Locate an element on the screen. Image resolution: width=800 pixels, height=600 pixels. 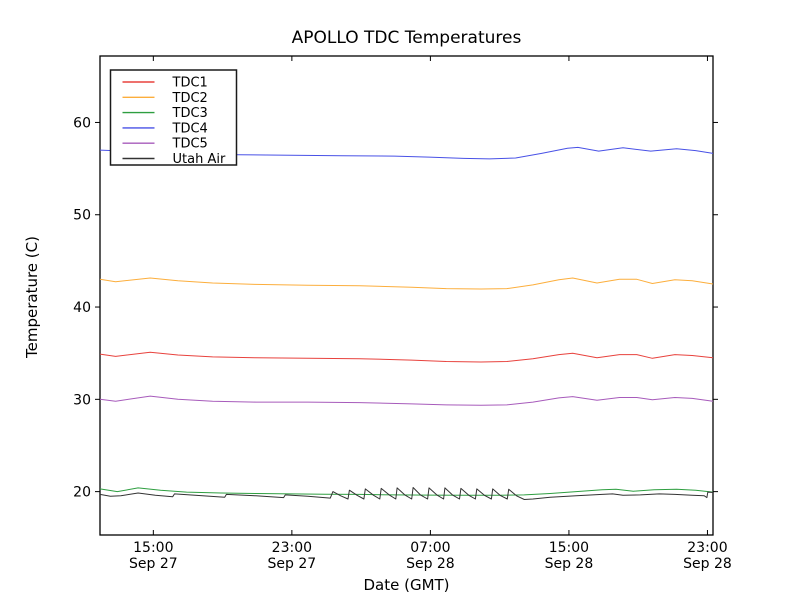
x-tick-label-date-1: Sep 27 is located at coordinates (292, 564).